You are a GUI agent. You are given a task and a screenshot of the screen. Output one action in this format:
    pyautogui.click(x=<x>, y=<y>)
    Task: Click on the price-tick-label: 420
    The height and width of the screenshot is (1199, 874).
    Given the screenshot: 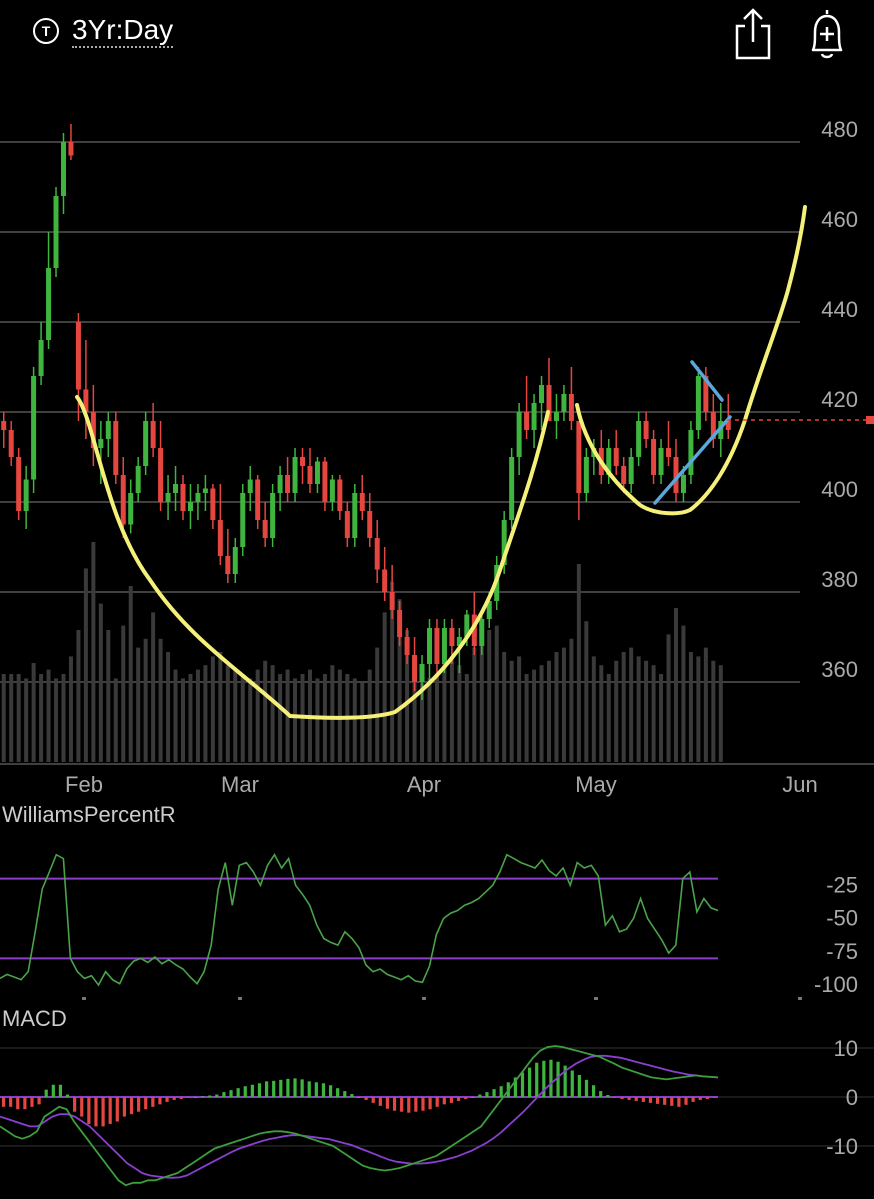 What is the action you would take?
    pyautogui.click(x=839, y=399)
    